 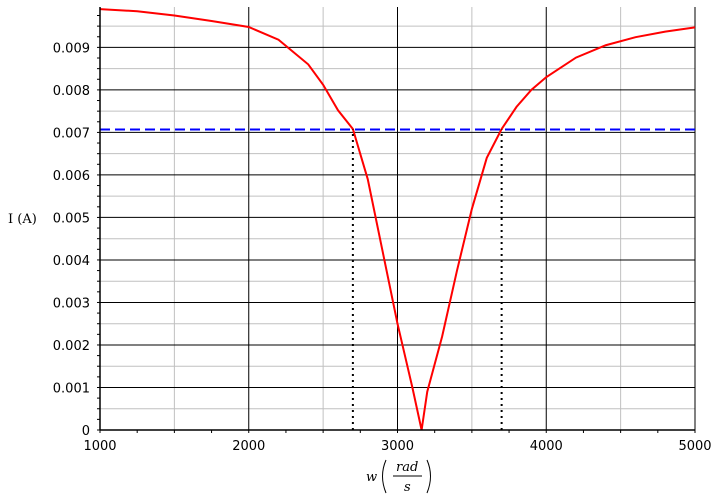 What do you see at coordinates (71, 91) in the screenshot?
I see `y-tick-label: 0.008` at bounding box center [71, 91].